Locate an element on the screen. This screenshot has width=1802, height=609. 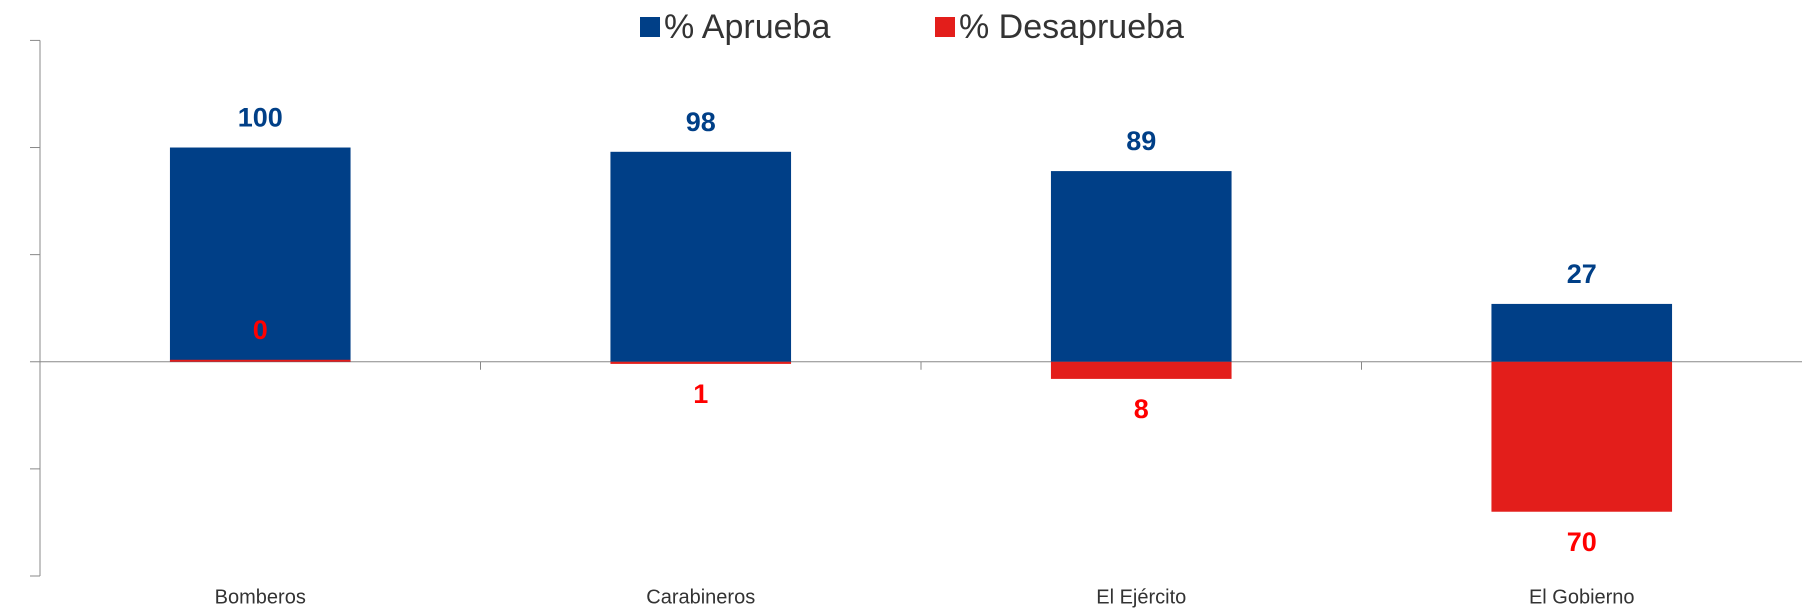
data-label: 27 is located at coordinates (1582, 274).